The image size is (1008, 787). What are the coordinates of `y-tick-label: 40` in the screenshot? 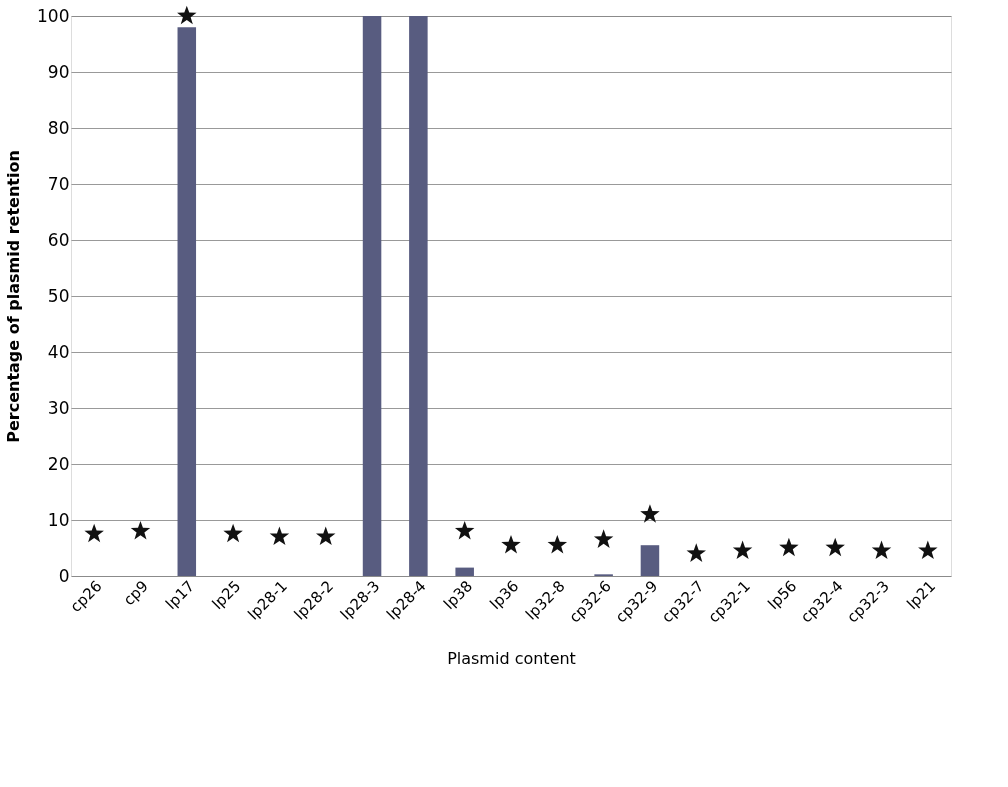 It's located at (58, 351).